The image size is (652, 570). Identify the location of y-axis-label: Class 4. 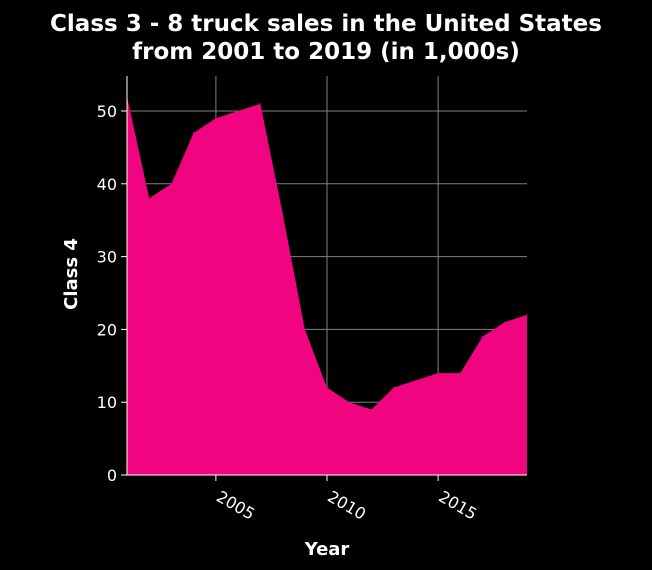
(71, 274).